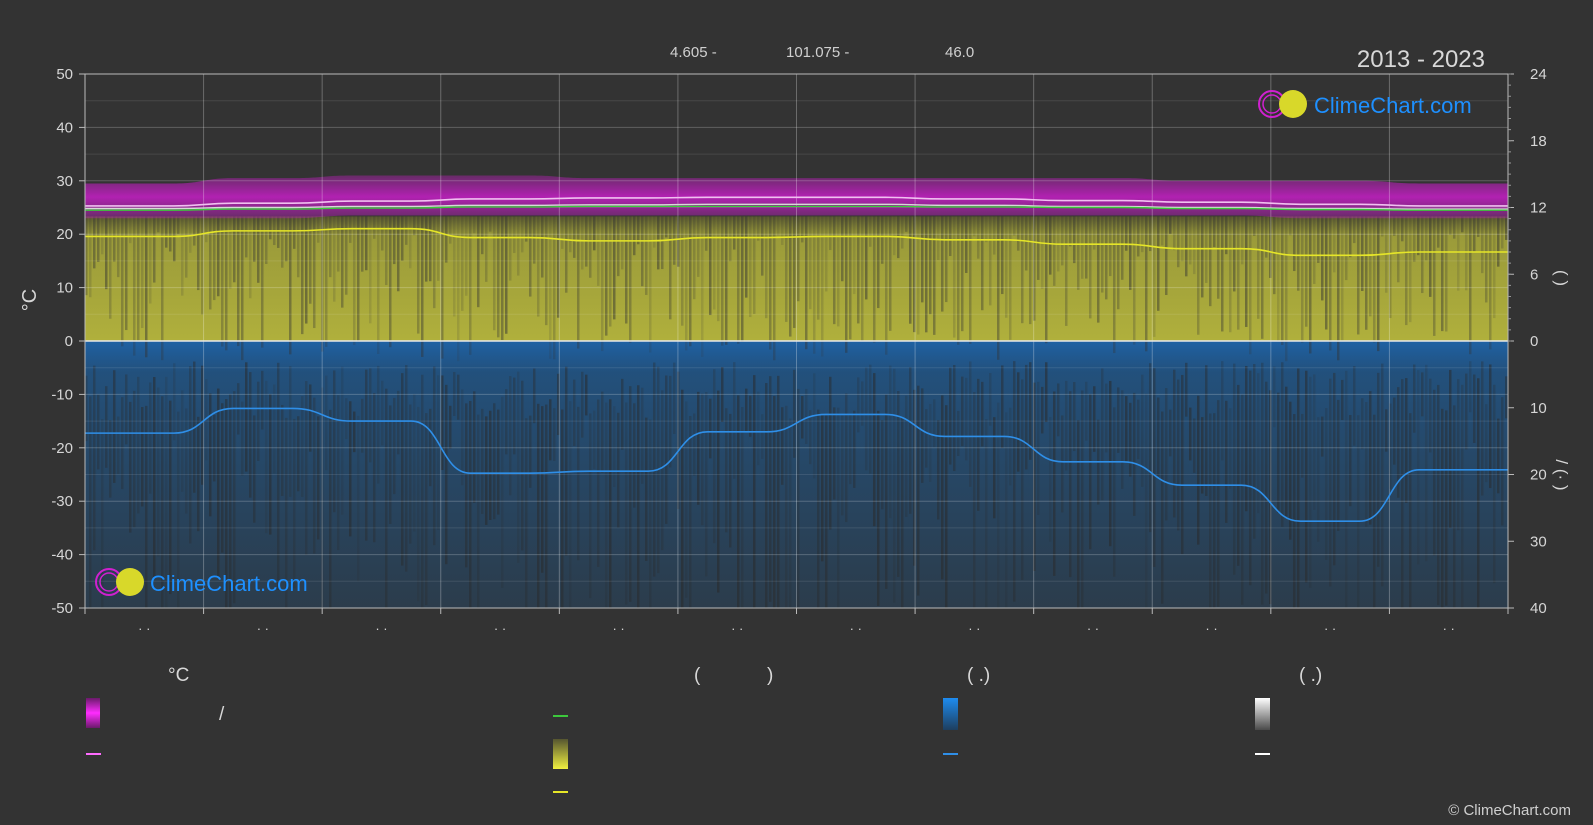  I want to click on right-top-tick-label: 6, so click(1534, 274).